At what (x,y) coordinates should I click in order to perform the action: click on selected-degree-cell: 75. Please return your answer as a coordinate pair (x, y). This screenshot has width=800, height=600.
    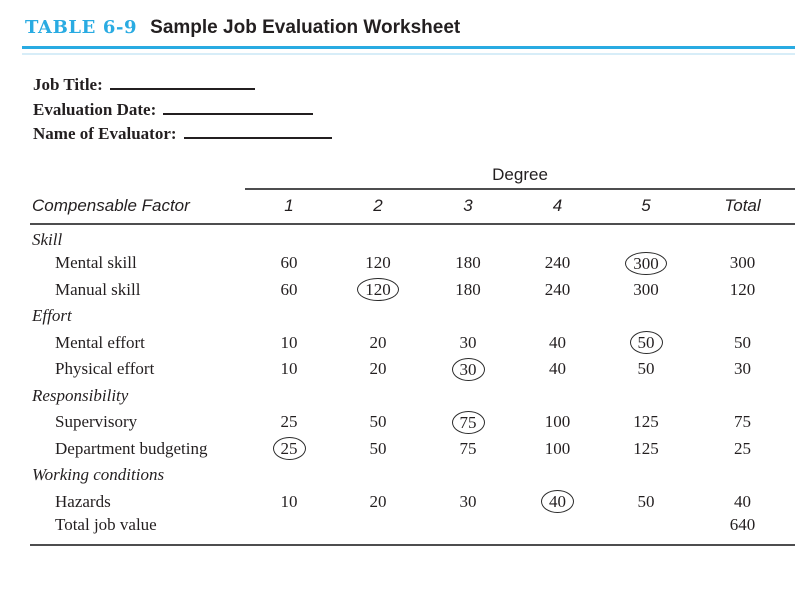
    Looking at the image, I should click on (468, 422).